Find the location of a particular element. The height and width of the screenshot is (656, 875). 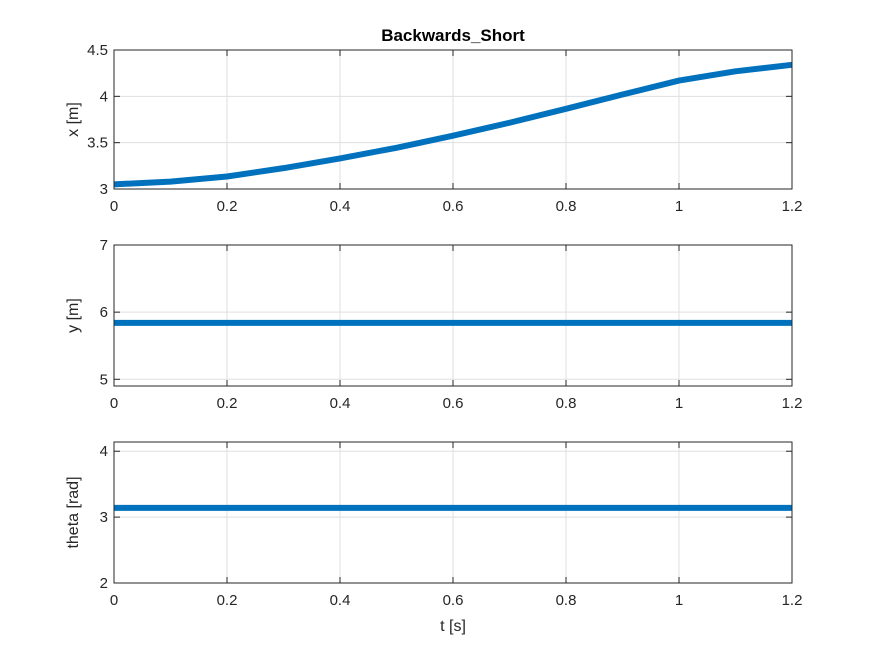

y-tick-label: 2 is located at coordinates (104, 583).